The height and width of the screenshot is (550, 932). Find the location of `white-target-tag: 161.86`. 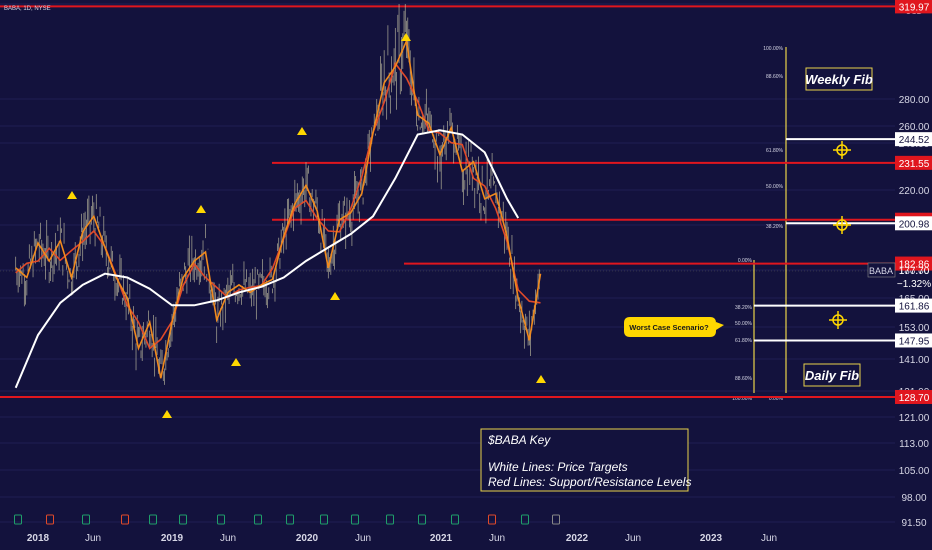

white-target-tag: 161.86 is located at coordinates (914, 307).